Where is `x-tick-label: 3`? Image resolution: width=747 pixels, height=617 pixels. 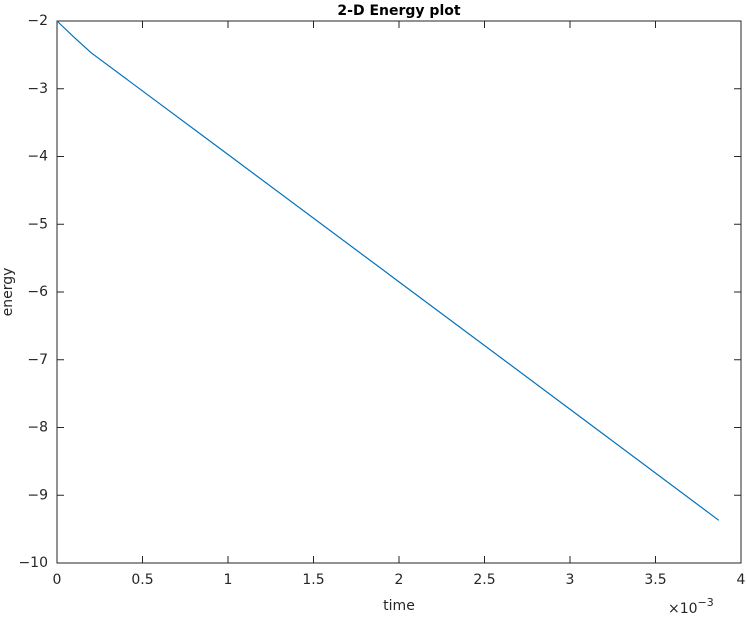
x-tick-label: 3 is located at coordinates (570, 580).